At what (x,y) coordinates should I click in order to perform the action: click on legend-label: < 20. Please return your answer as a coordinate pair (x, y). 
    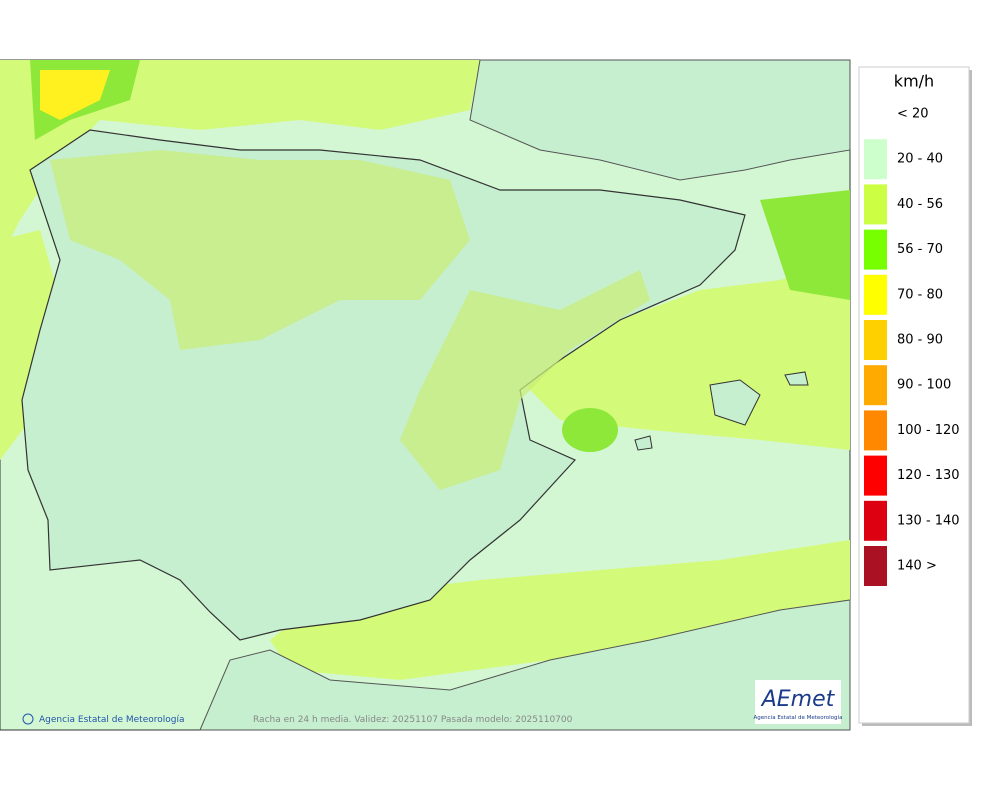
    Looking at the image, I should click on (913, 114).